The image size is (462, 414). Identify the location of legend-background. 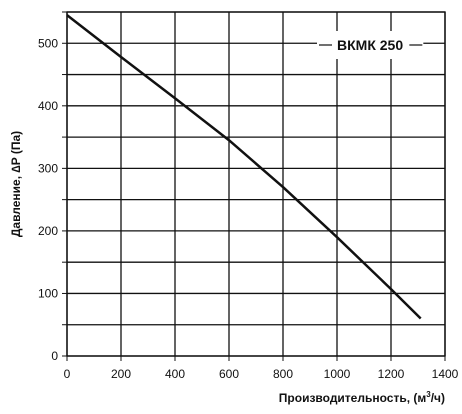
(370, 45).